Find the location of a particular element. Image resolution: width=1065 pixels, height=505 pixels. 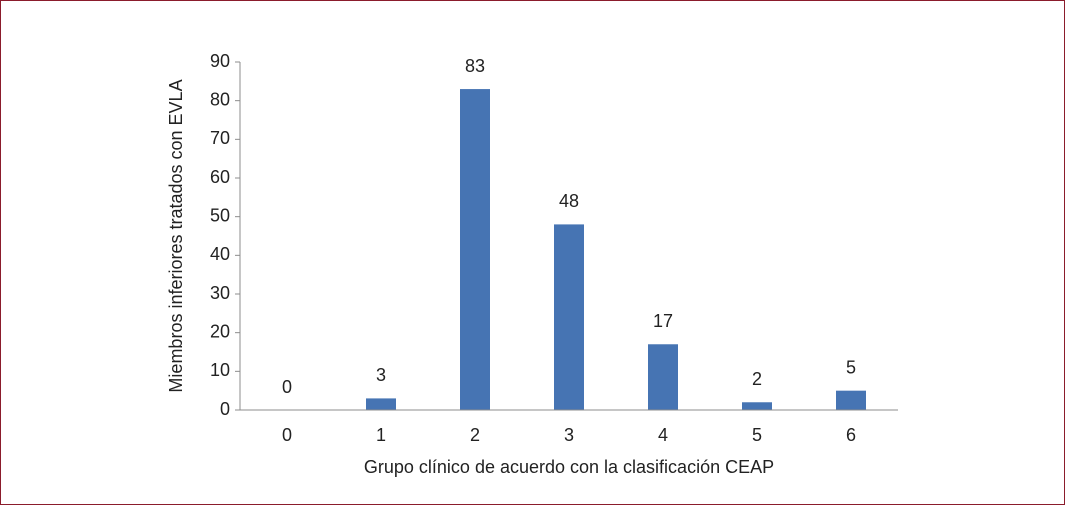

y-tick-label: 50 is located at coordinates (220, 215).